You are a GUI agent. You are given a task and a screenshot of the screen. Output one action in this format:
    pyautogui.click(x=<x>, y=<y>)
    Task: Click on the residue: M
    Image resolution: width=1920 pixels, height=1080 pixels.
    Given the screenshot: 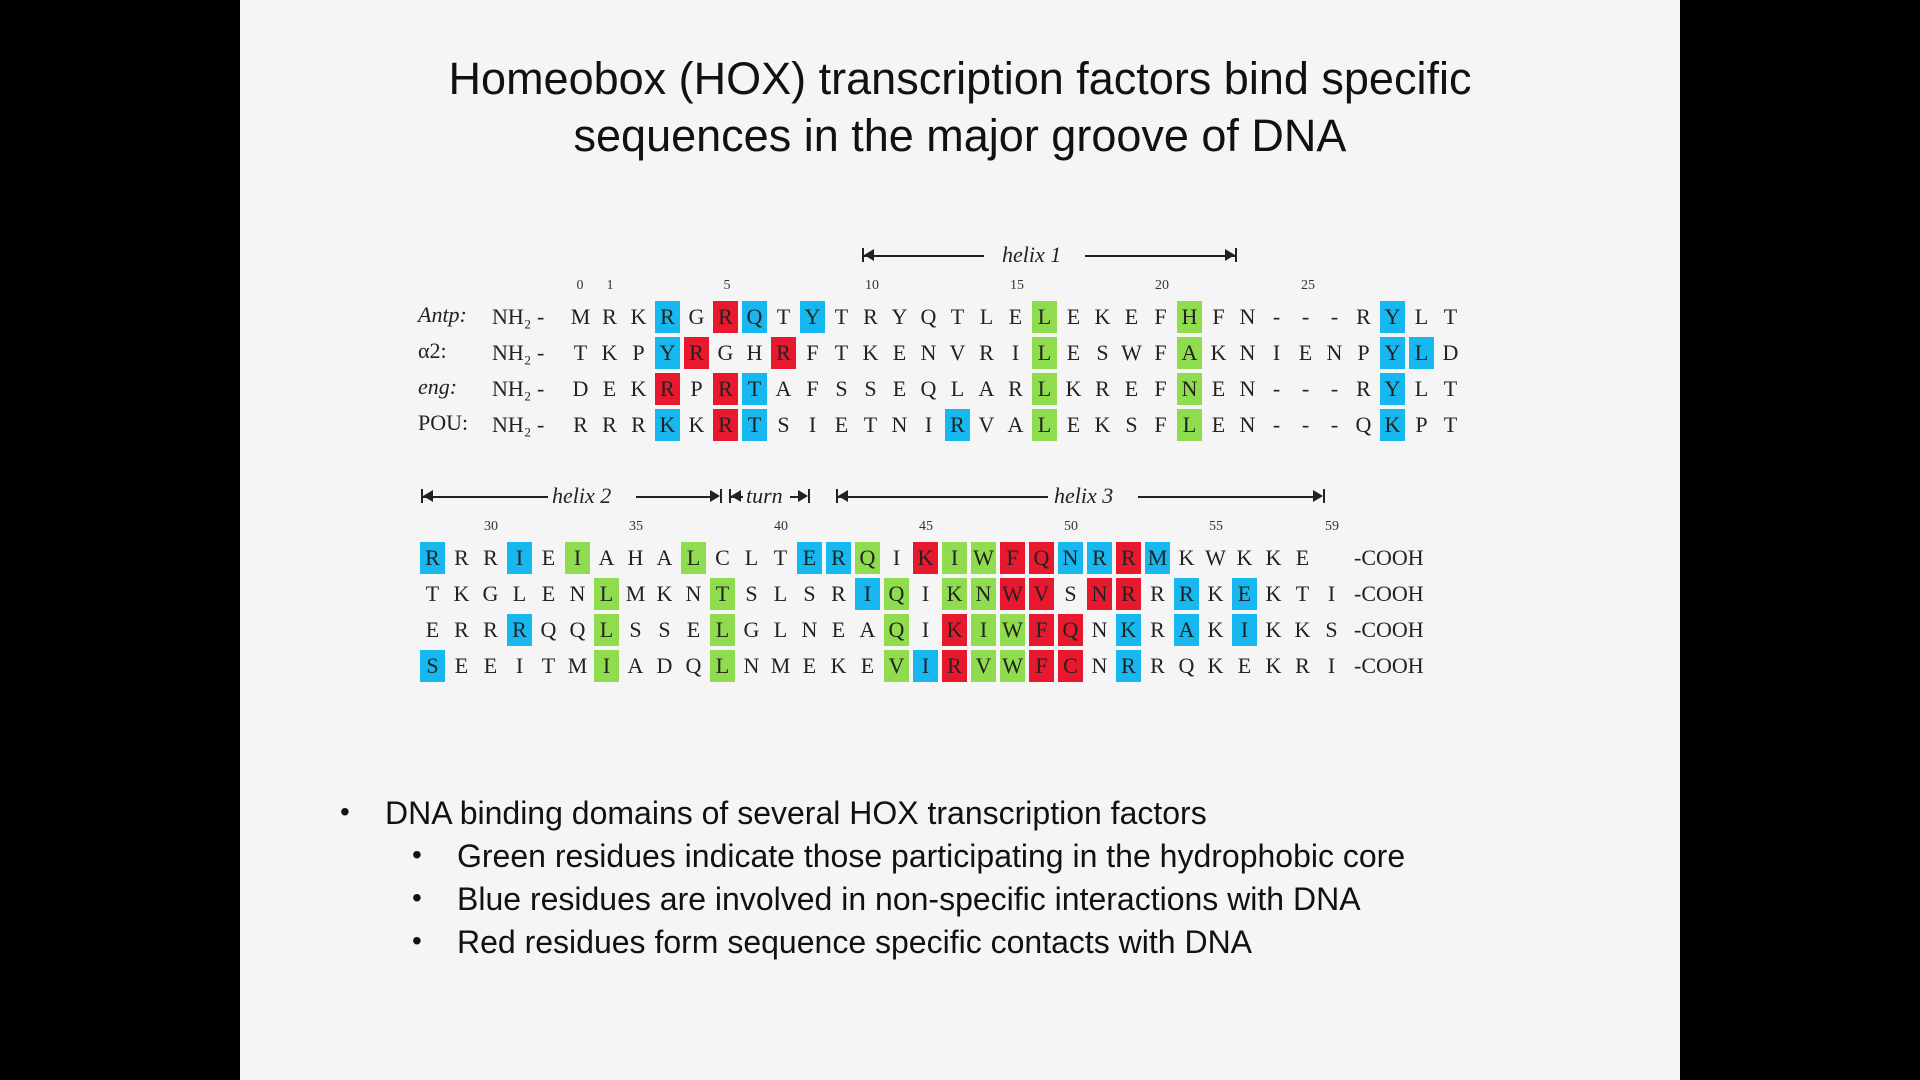 What is the action you would take?
    pyautogui.click(x=780, y=665)
    